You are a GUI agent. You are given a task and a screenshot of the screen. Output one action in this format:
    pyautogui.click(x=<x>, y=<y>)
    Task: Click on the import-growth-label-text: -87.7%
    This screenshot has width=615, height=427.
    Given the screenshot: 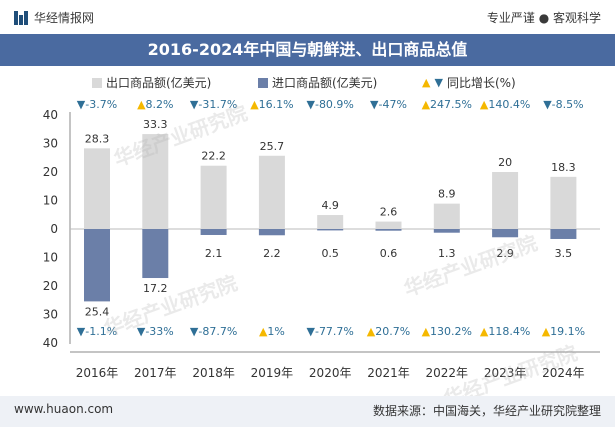 What is the action you would take?
    pyautogui.click(x=217, y=331)
    